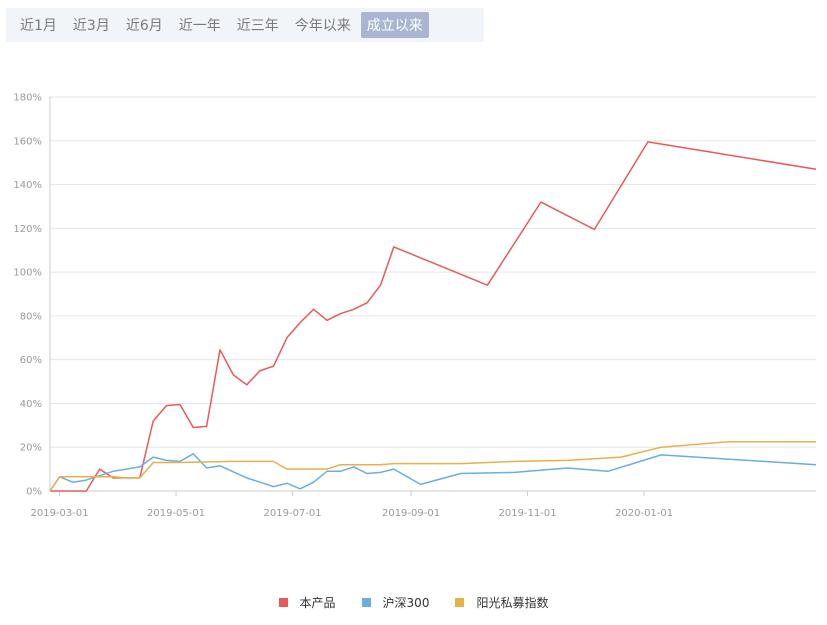 Image resolution: width=827 pixels, height=625 pixels. I want to click on legend-item-product: 本产品, so click(307, 602).